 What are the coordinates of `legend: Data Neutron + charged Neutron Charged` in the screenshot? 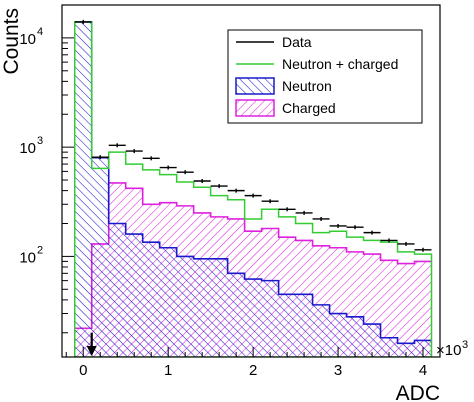 It's located at (325, 76).